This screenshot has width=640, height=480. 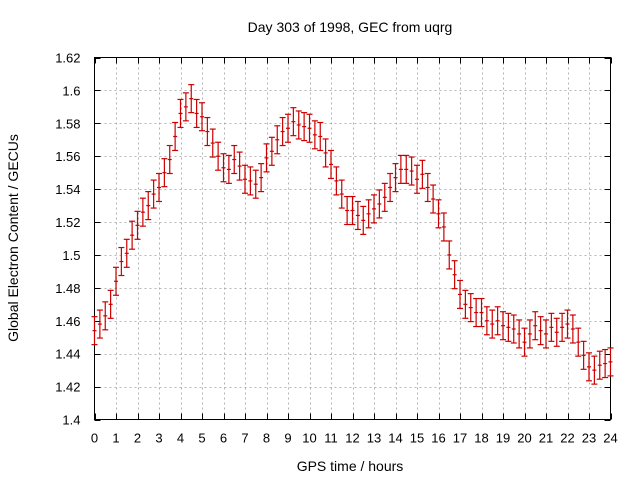 I want to click on x-tick-label: 14, so click(x=395, y=438).